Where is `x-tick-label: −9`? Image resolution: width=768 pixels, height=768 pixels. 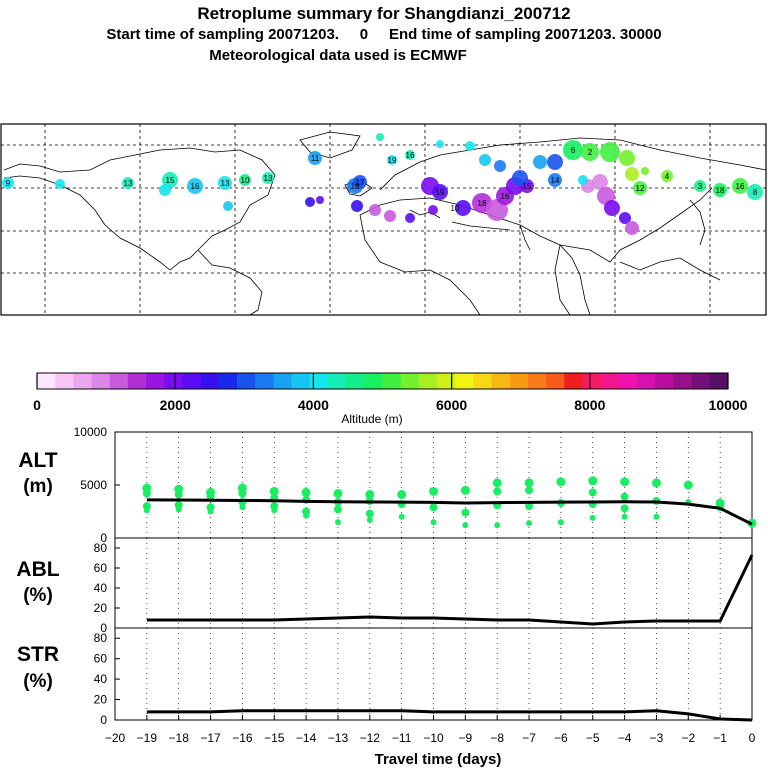
x-tick-label: −9 is located at coordinates (466, 738).